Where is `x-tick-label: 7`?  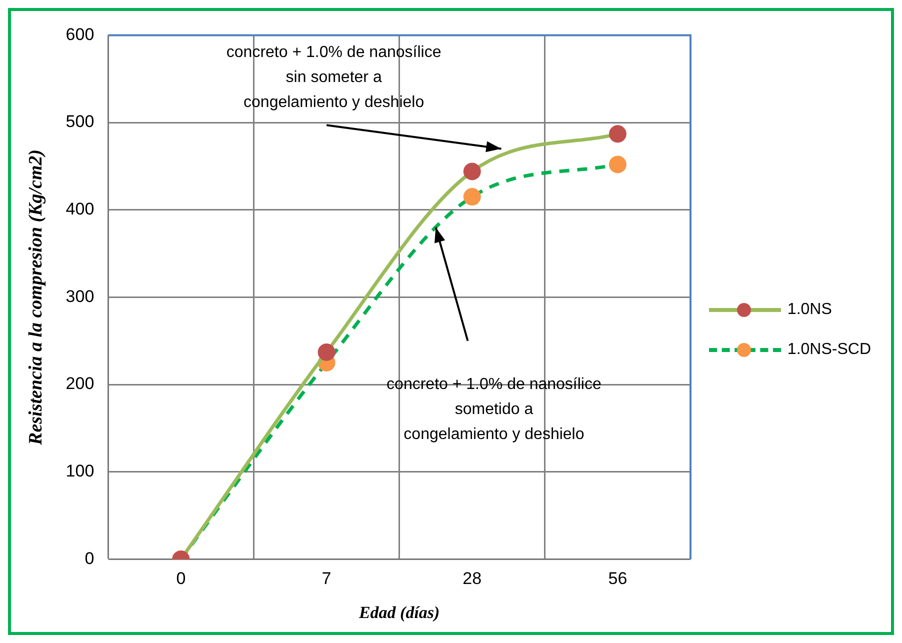 x-tick-label: 7 is located at coordinates (327, 578).